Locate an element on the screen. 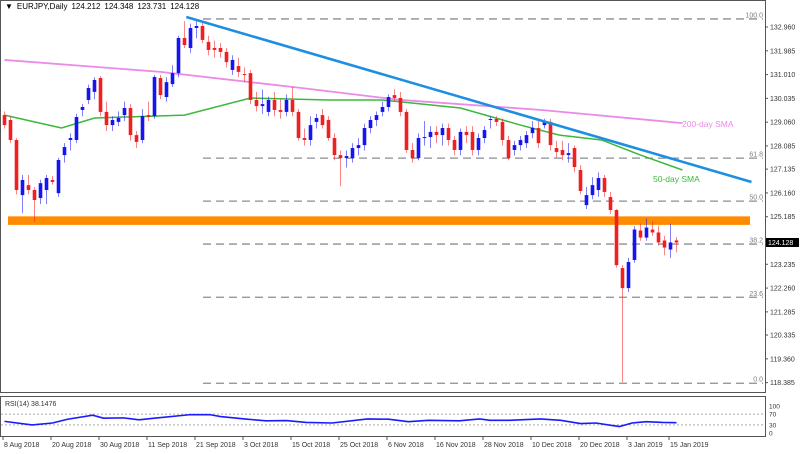  resistance-zone is located at coordinates (379, 220).